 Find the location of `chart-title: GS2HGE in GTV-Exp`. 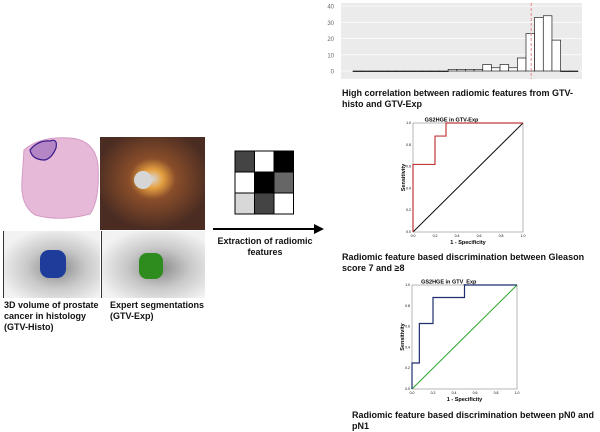

chart-title: GS2HGE in GTV-Exp is located at coordinates (452, 121).